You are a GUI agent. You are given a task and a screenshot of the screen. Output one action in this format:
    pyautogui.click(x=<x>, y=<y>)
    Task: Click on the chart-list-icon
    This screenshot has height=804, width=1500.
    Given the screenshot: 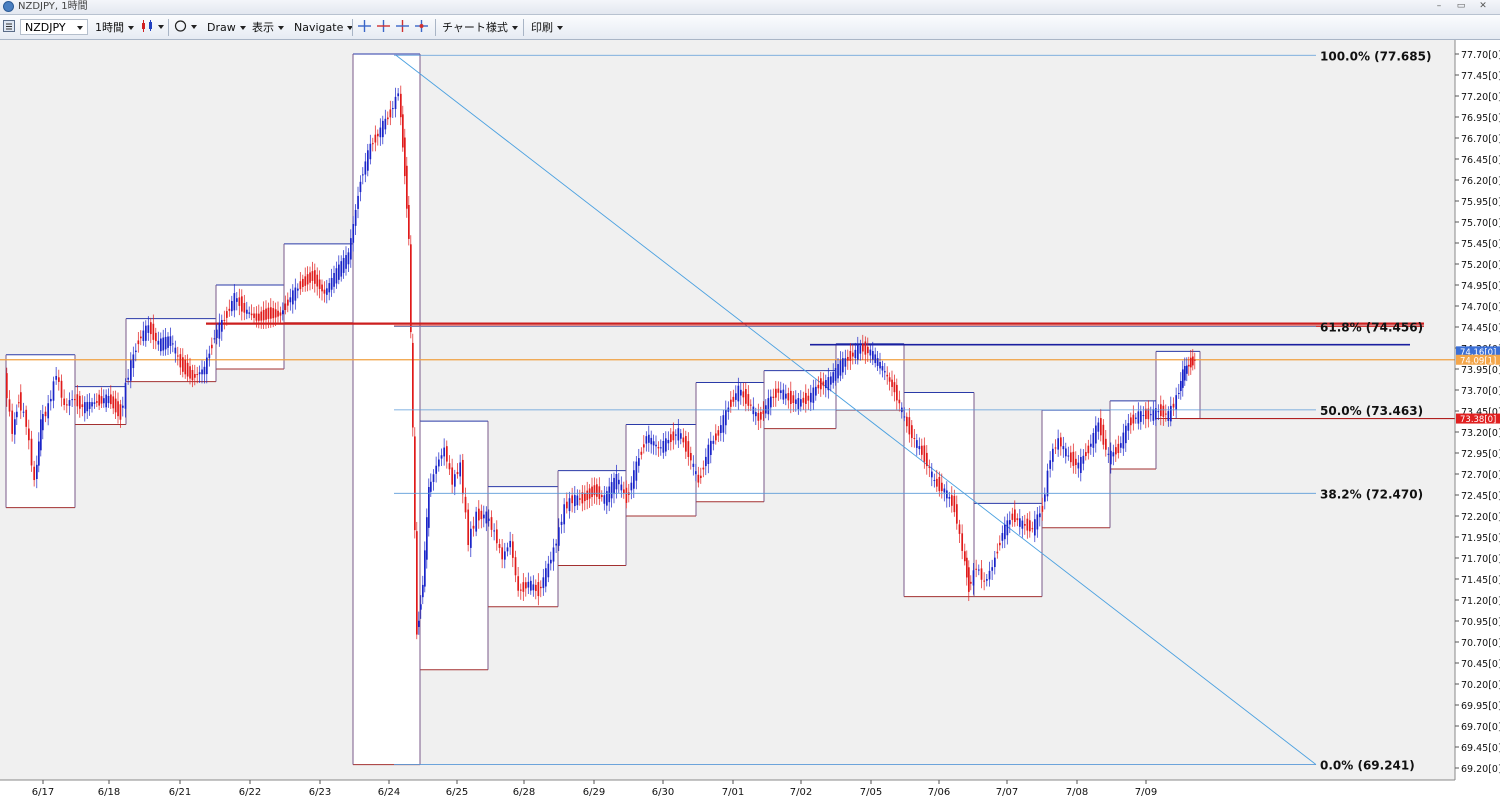 What is the action you would take?
    pyautogui.click(x=9, y=28)
    